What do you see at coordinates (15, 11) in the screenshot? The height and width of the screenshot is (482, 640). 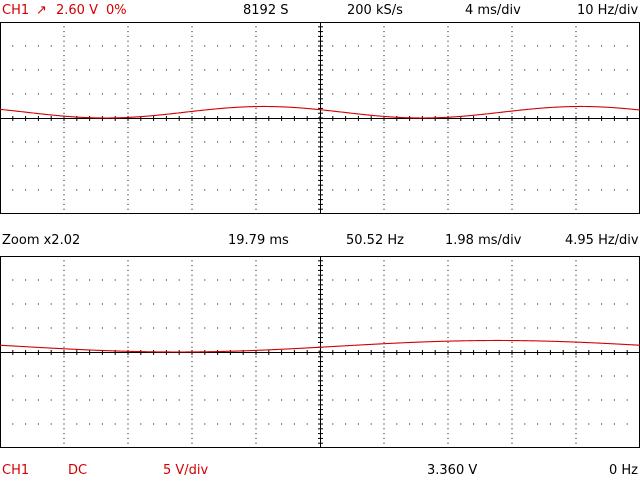 I see `channel-label: CH1` at bounding box center [15, 11].